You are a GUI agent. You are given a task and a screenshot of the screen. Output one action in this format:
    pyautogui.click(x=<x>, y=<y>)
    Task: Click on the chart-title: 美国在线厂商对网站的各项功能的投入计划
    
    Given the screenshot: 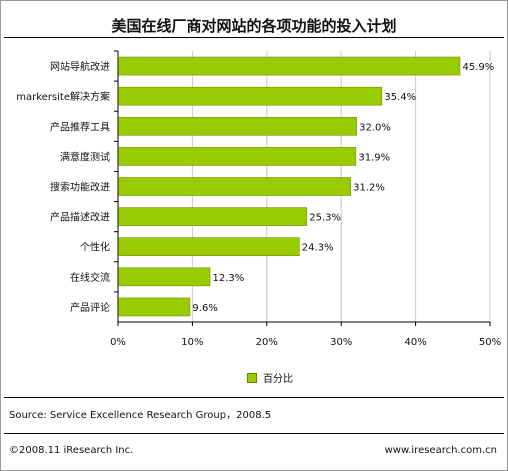 What is the action you would take?
    pyautogui.click(x=254, y=26)
    